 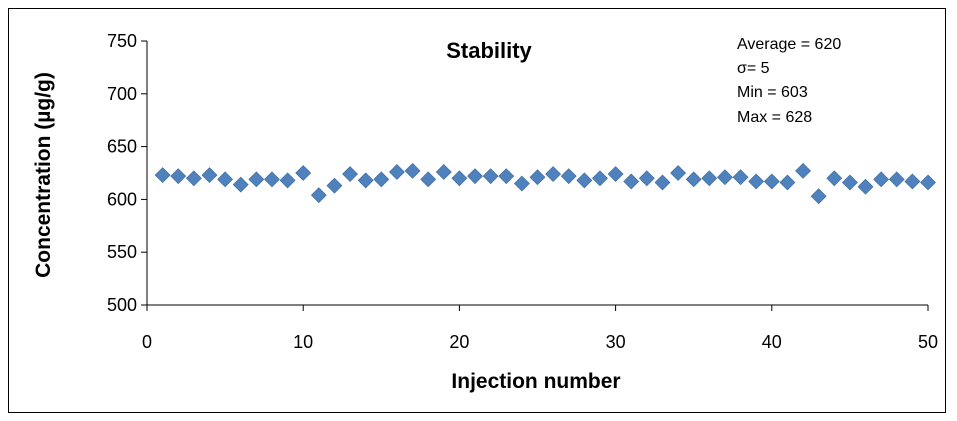 I want to click on x-ticks: 0 10 20 30 40 50, so click(x=540, y=328).